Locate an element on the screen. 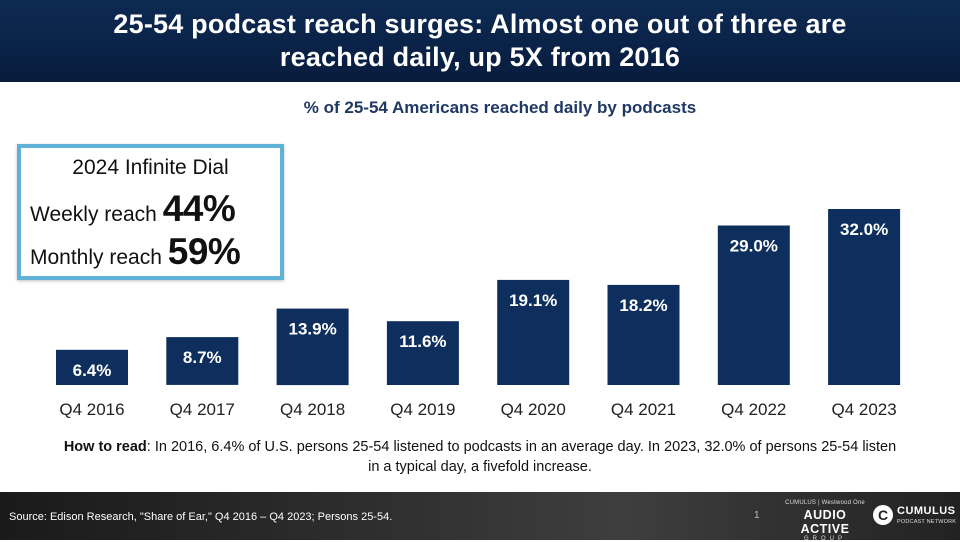  data-label: 29.0% is located at coordinates (754, 246).